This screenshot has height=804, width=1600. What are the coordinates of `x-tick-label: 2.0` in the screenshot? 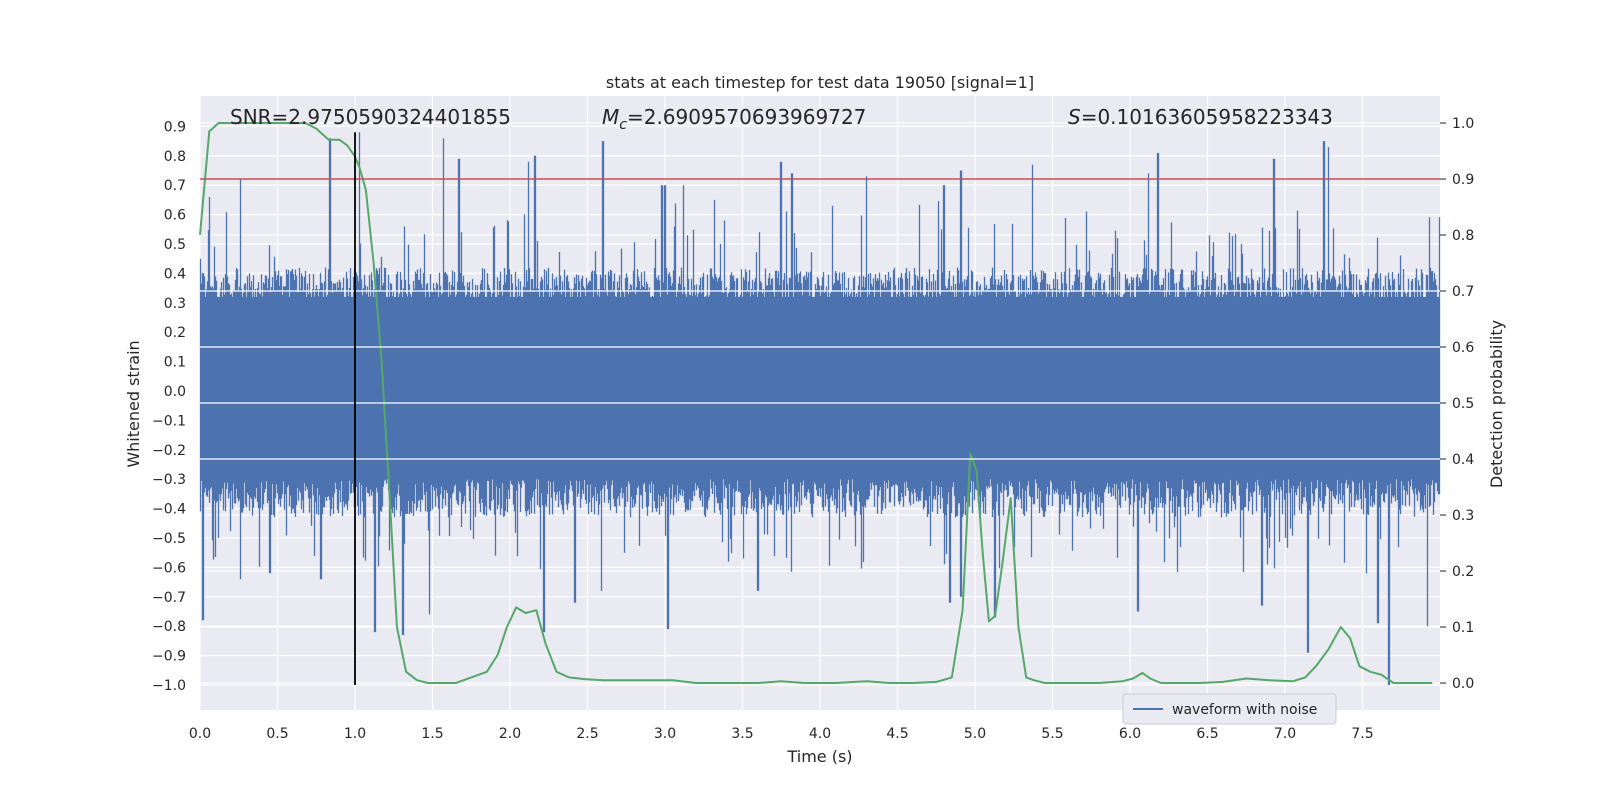 It's located at (510, 734).